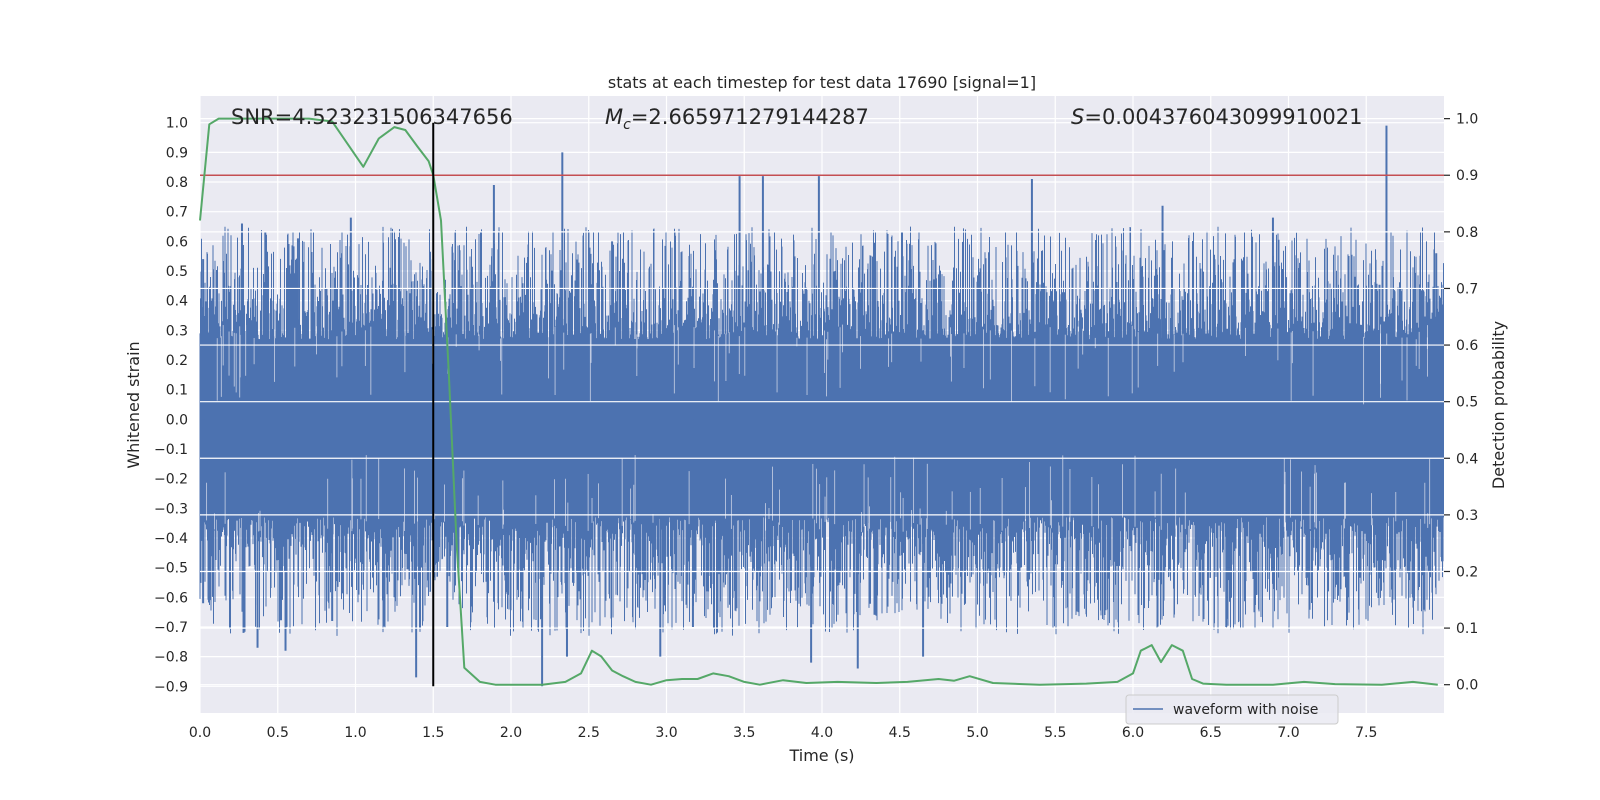 The width and height of the screenshot is (1600, 800). Describe the element at coordinates (177, 242) in the screenshot. I see `y-left-tick-label: 0.6` at that location.